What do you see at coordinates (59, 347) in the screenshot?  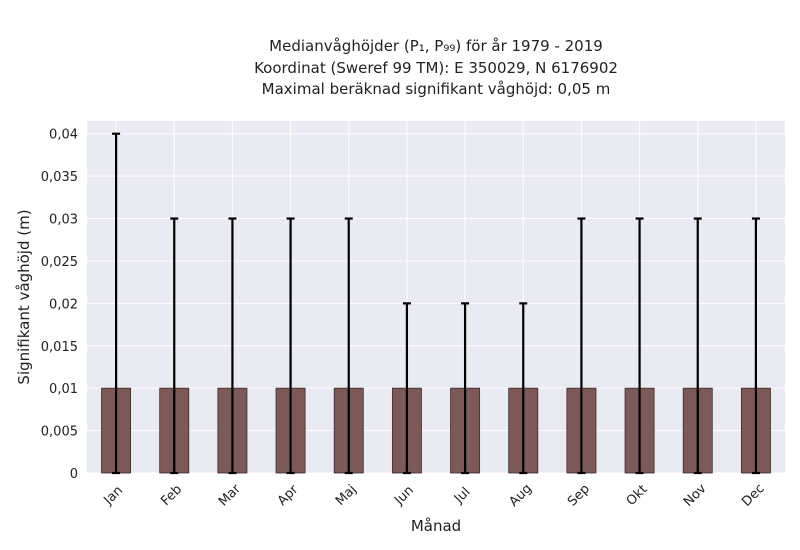 I see `y-tick-label: 0,015` at bounding box center [59, 347].